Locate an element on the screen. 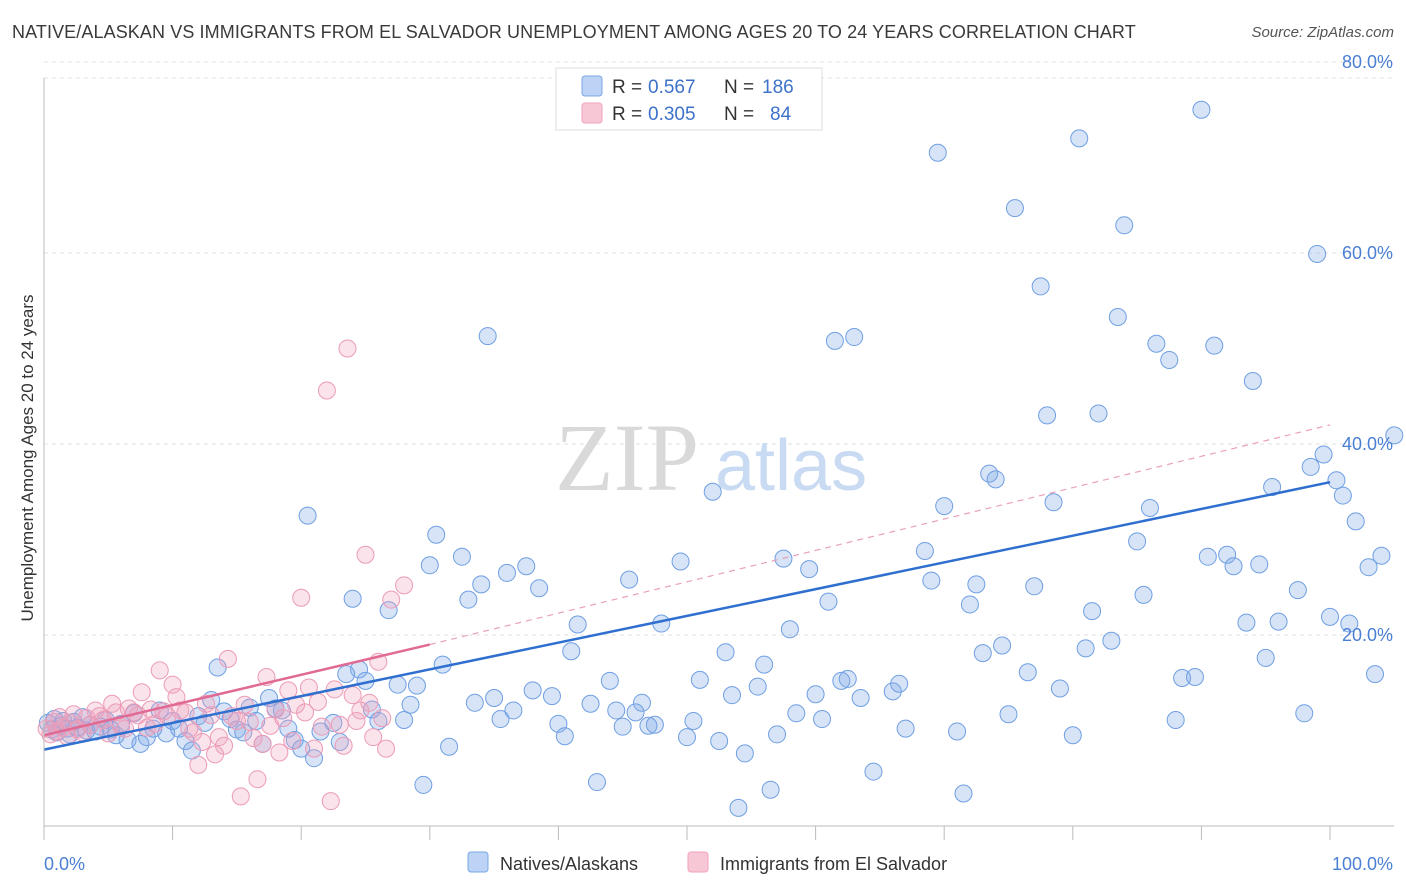 Image resolution: width=1406 pixels, height=892 pixels. legend-blue-r-value: 0.567 is located at coordinates (672, 87).